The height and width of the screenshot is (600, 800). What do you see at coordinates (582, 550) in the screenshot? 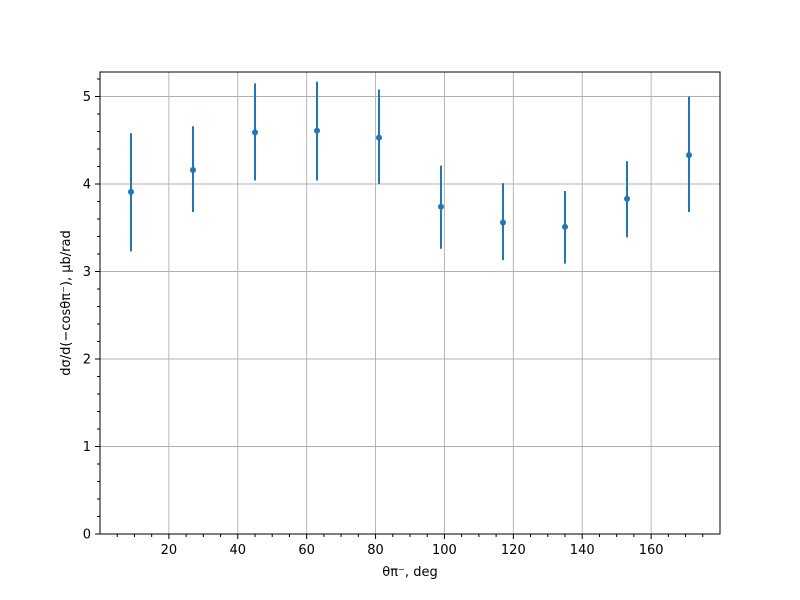
I see `x-tick-label: 140` at bounding box center [582, 550].